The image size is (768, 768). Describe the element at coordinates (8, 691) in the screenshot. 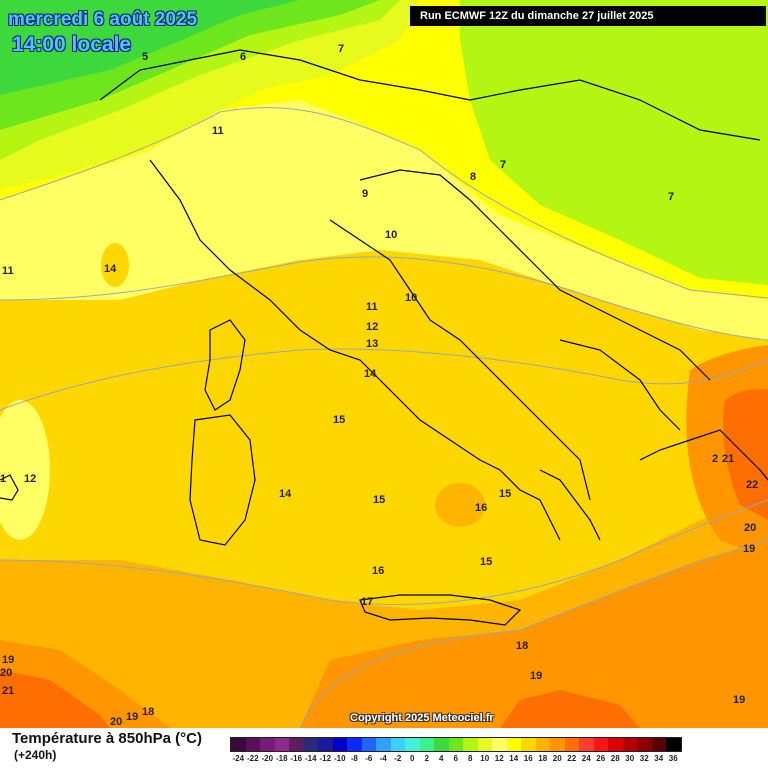

I see `map-value: 21` at that location.